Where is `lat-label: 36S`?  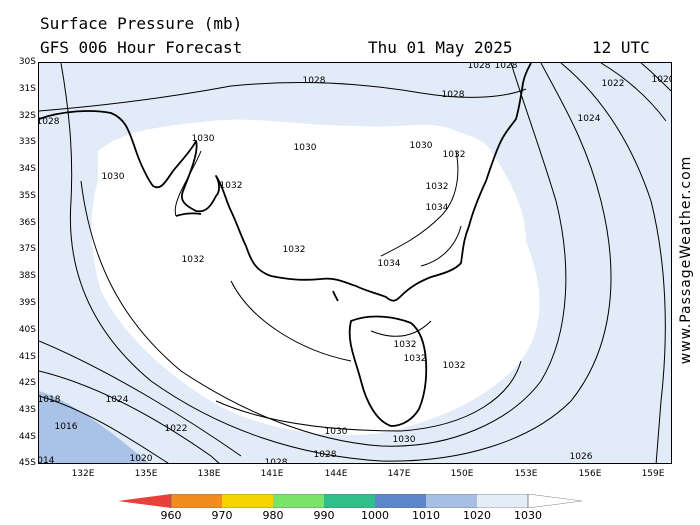 lat-label: 36S is located at coordinates (27, 223).